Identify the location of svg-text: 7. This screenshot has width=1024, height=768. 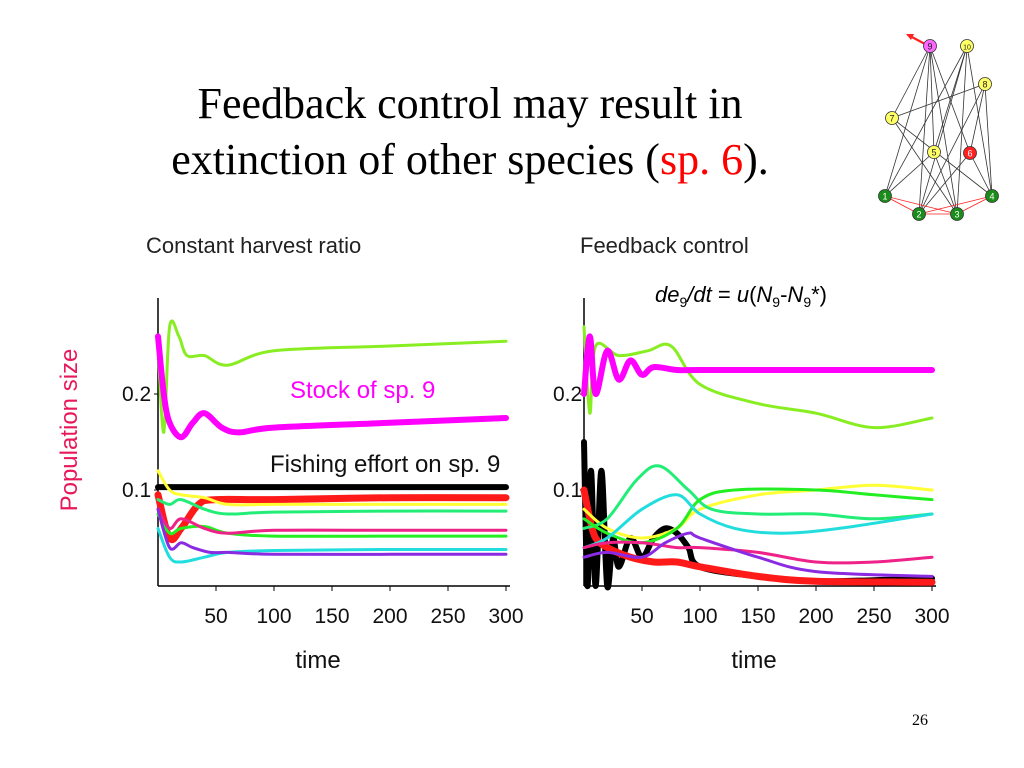
(891, 119).